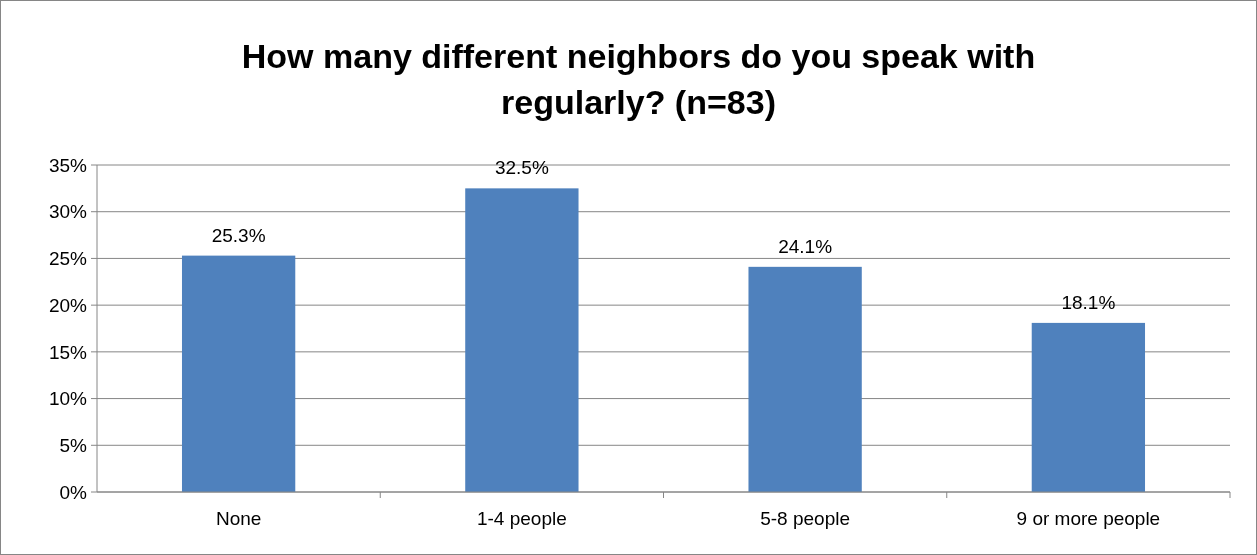 The height and width of the screenshot is (555, 1257). What do you see at coordinates (238, 518) in the screenshot?
I see `x-tick-label: None` at bounding box center [238, 518].